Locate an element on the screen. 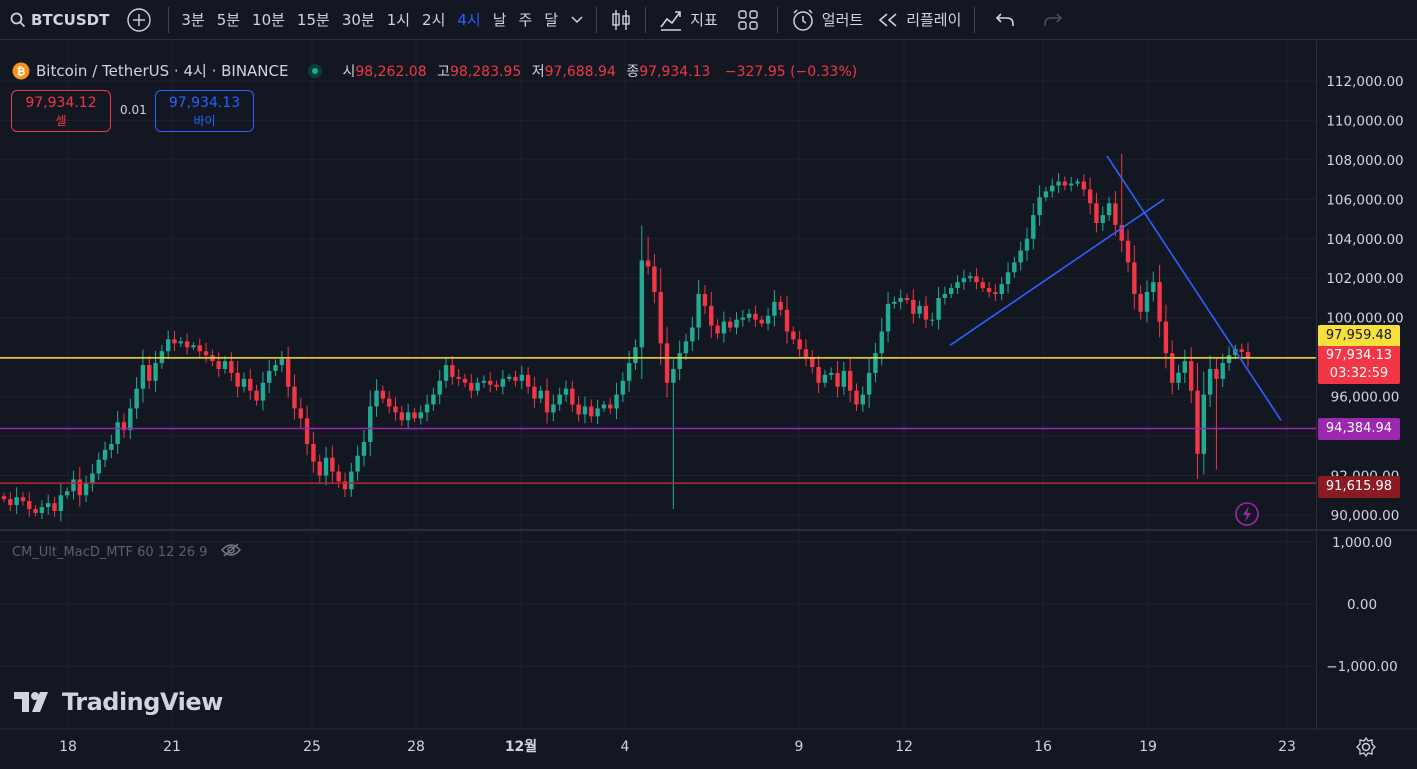  sell-button: 97,934.12 셀 is located at coordinates (61, 111).